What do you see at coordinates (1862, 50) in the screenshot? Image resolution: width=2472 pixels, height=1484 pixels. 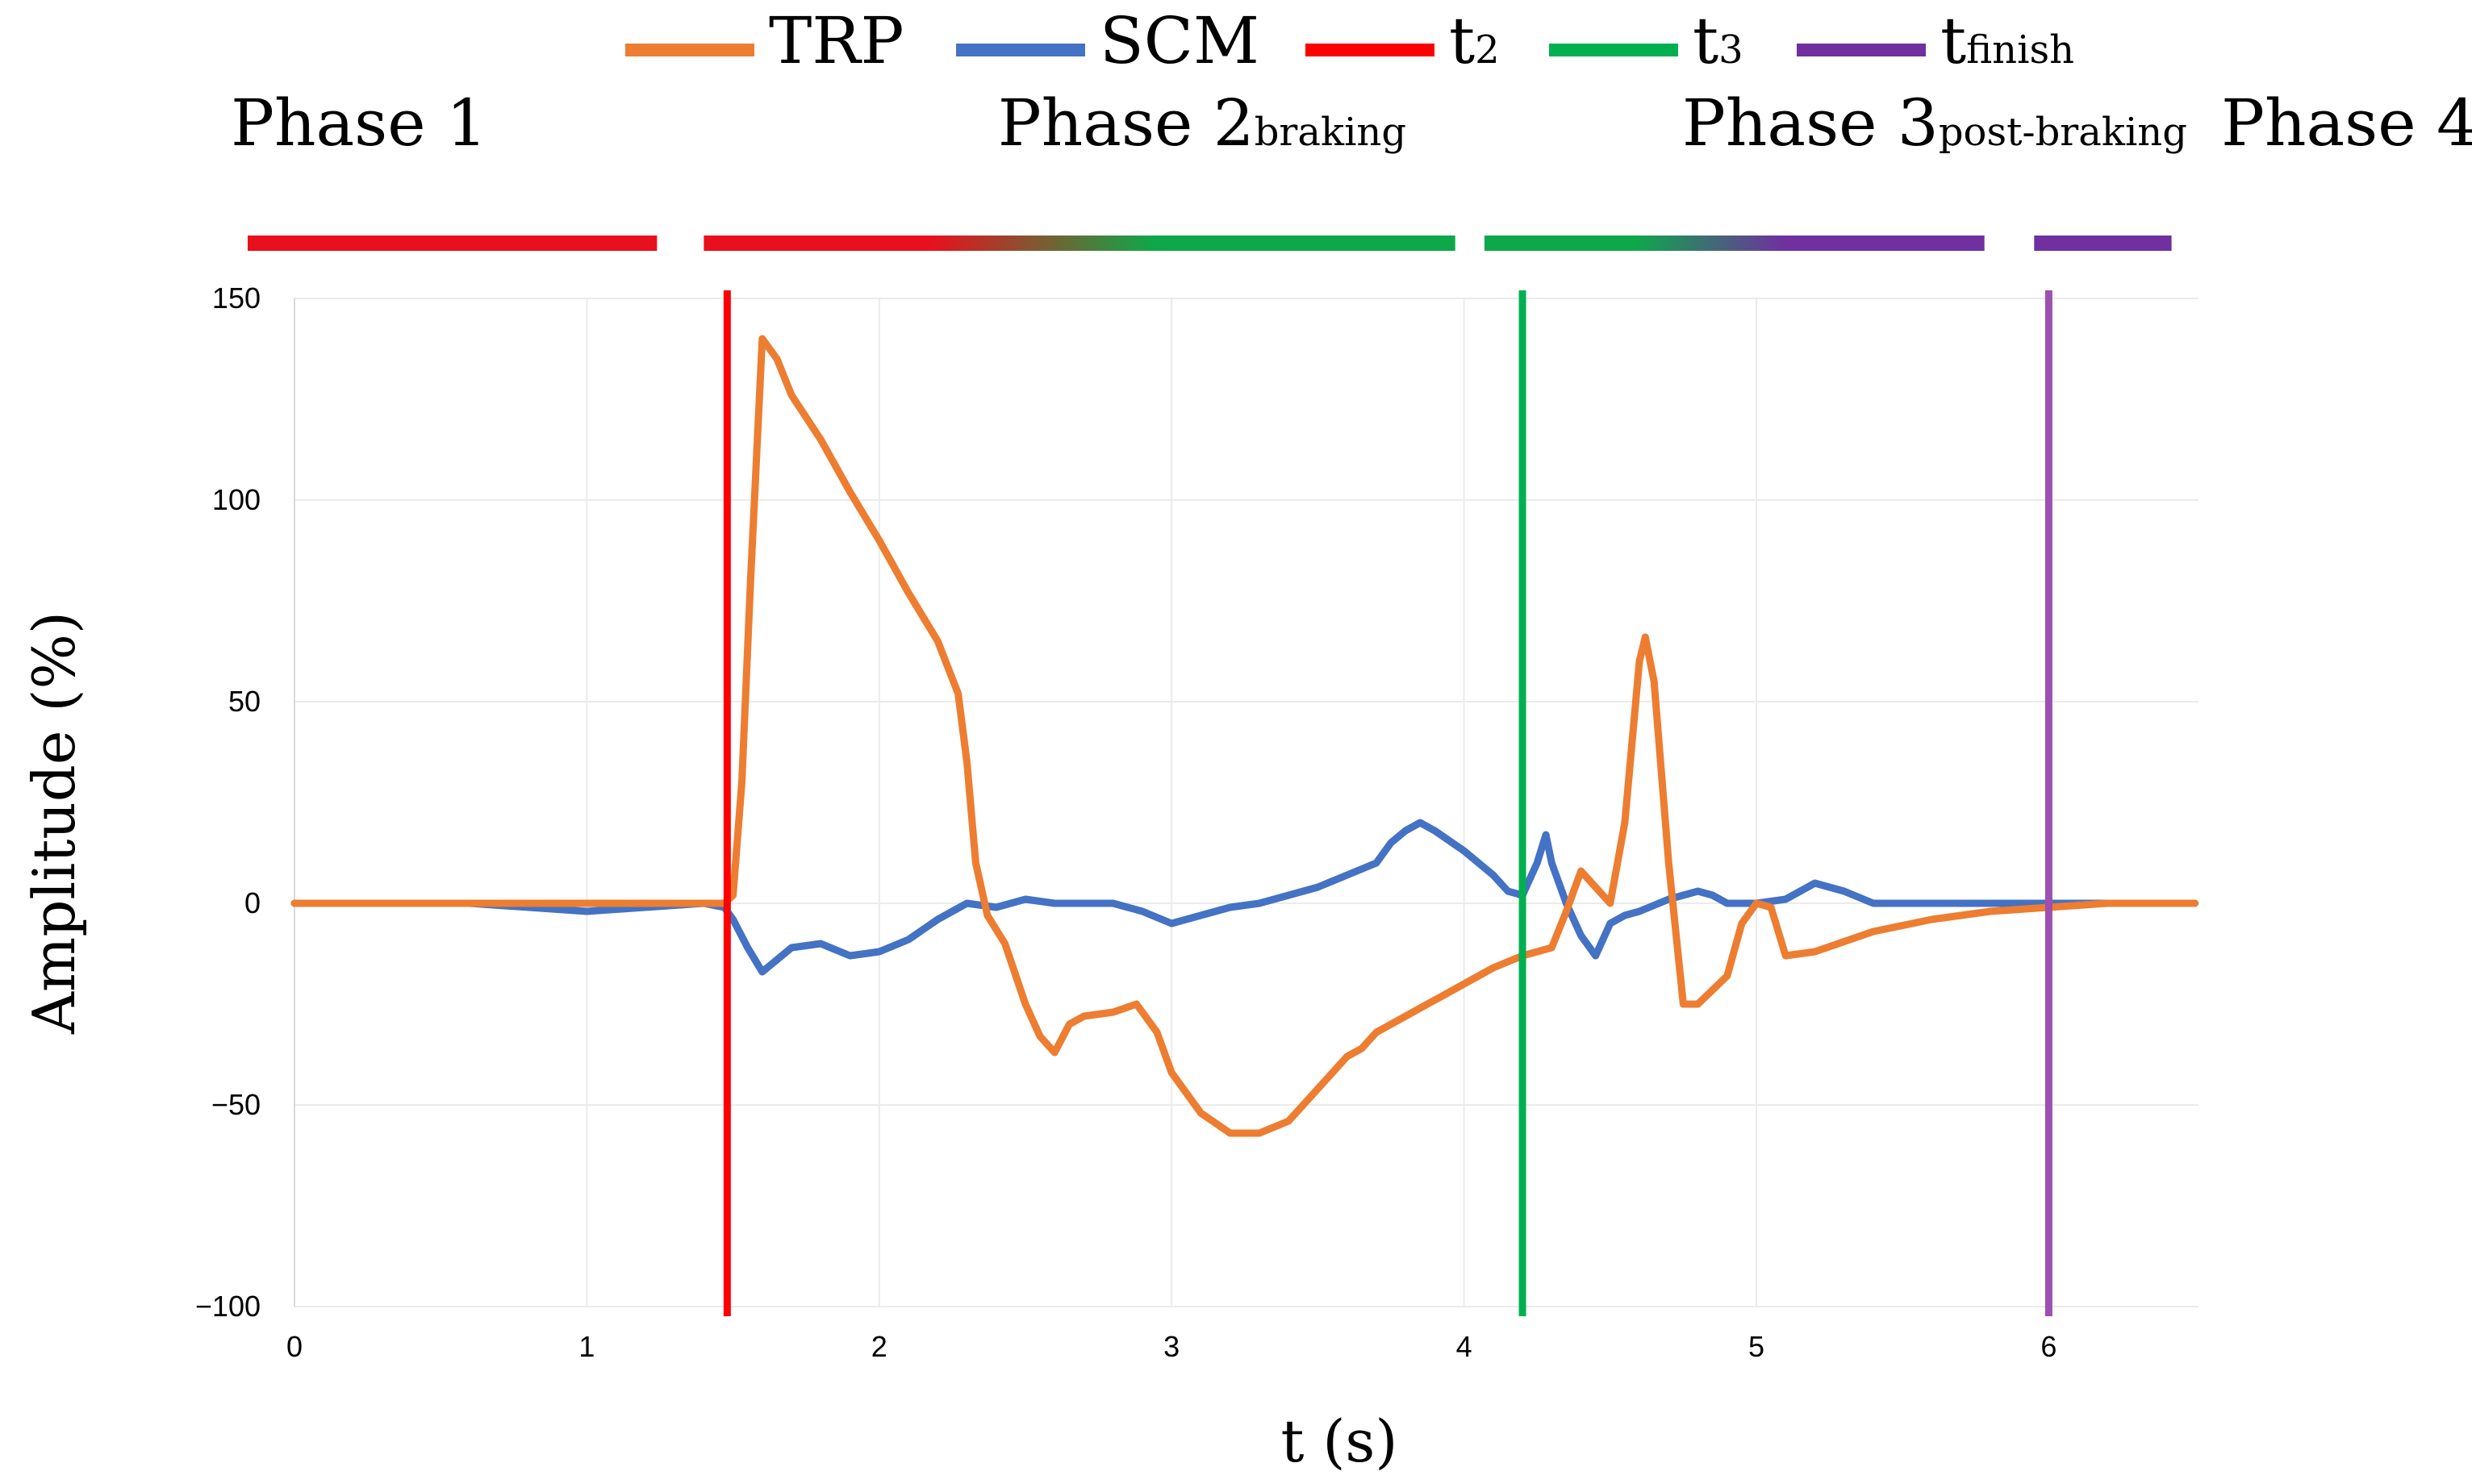 I see `legend-swatch-tfinish` at bounding box center [1862, 50].